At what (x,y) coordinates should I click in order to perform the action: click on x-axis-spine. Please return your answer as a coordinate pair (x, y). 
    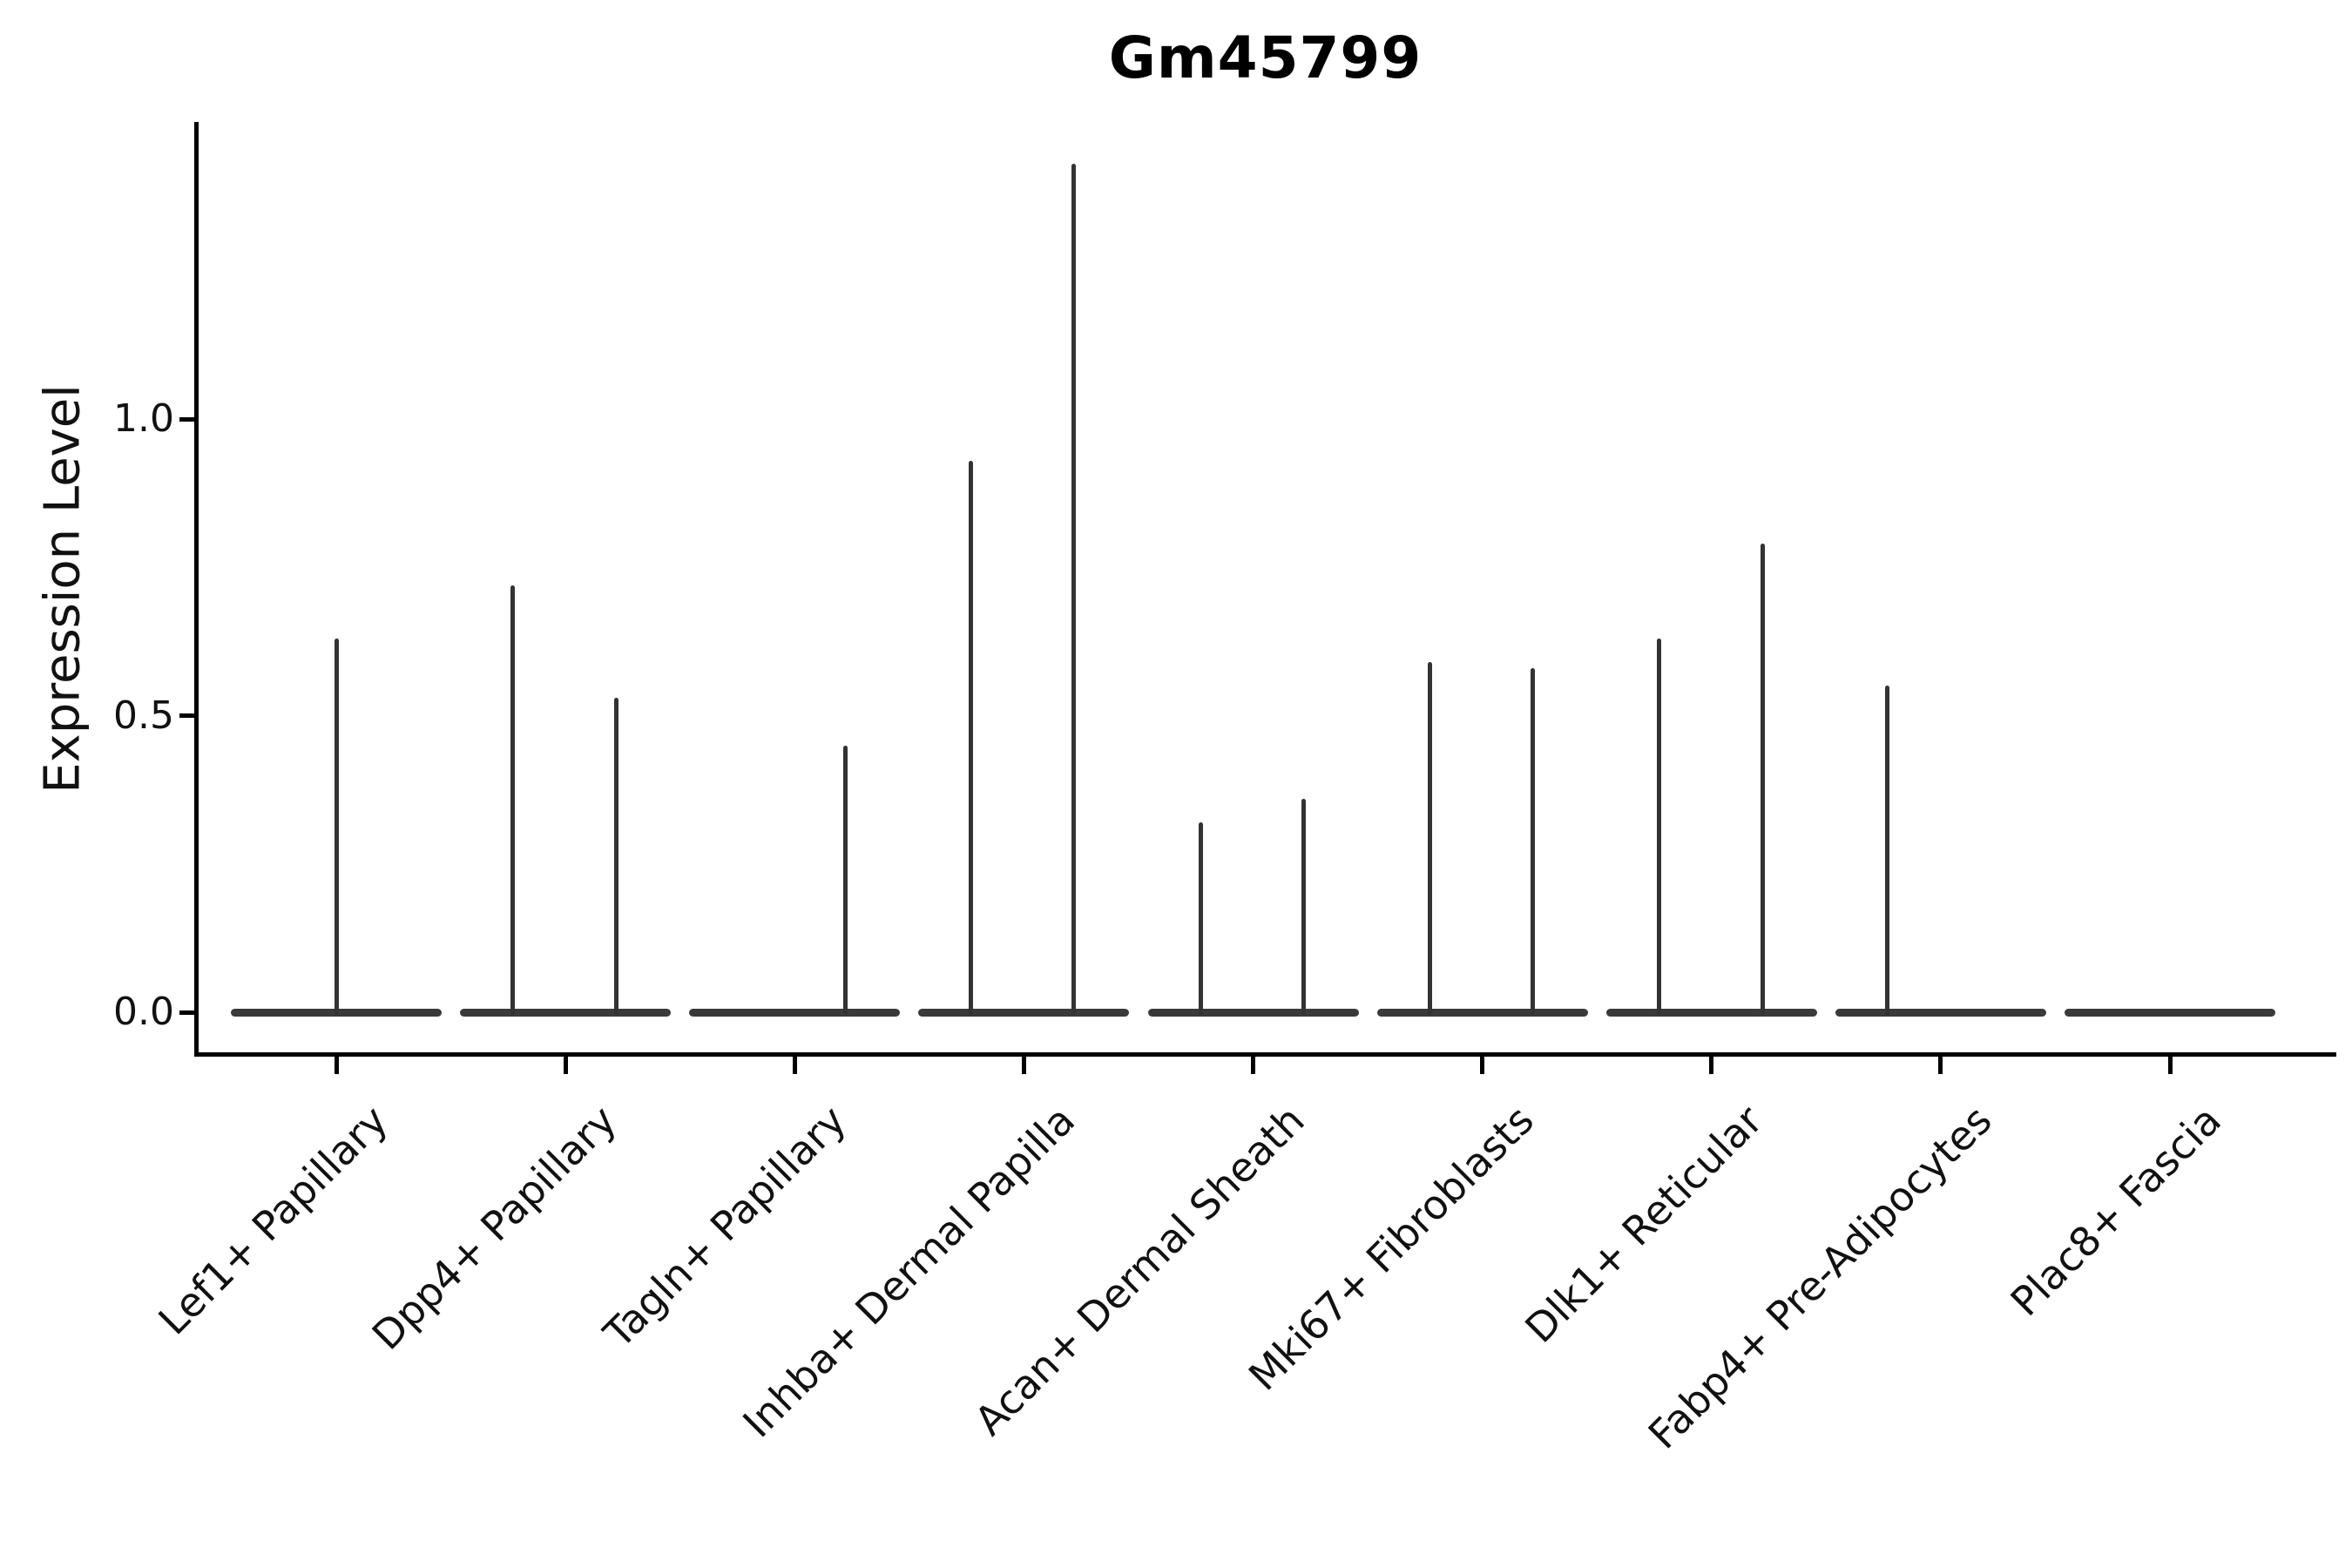
    Looking at the image, I should click on (1265, 1054).